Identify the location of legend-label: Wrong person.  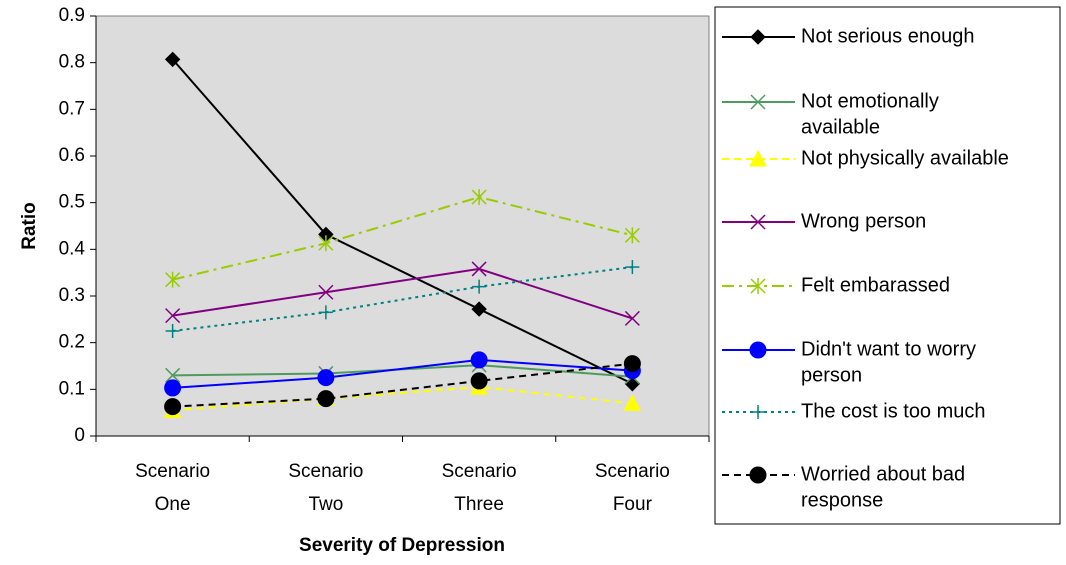
(863, 221).